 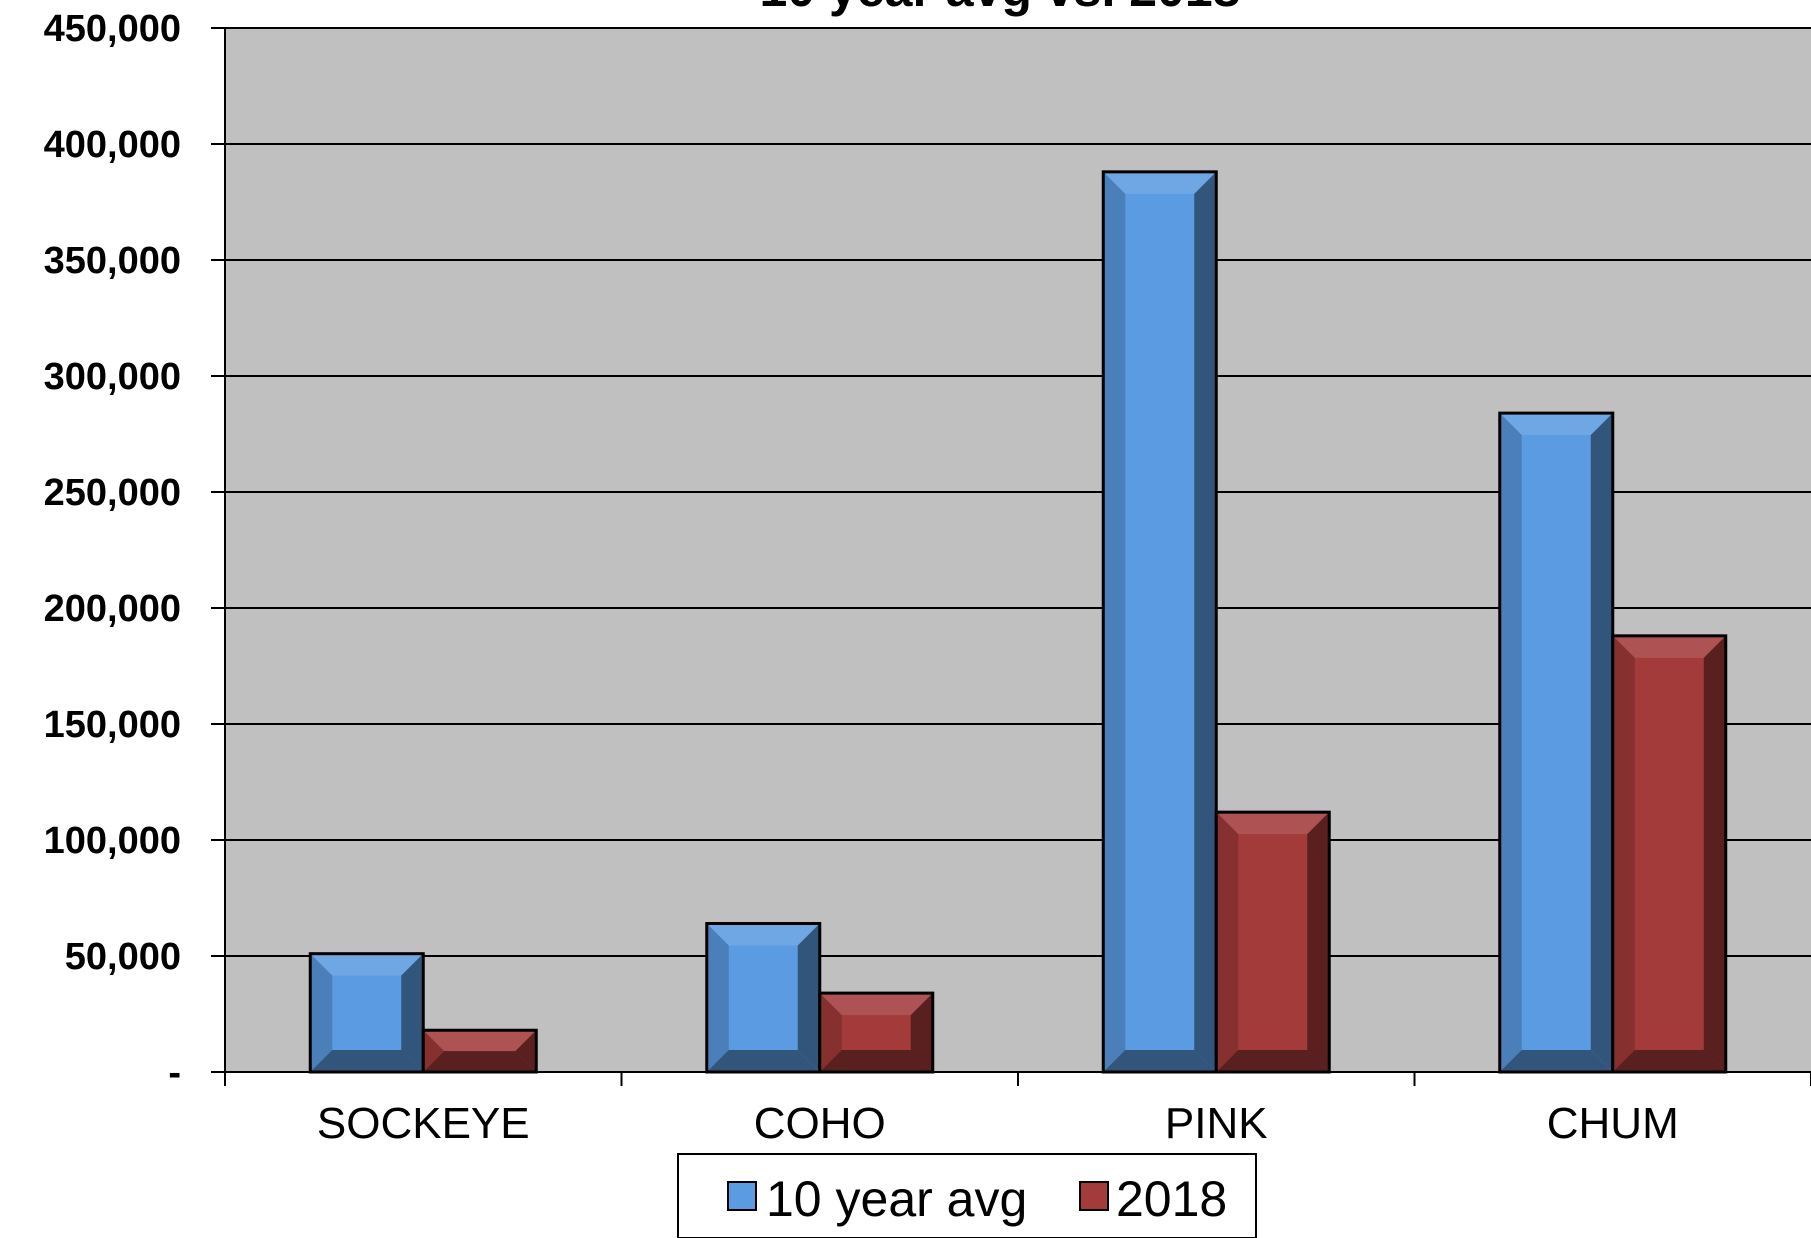 I want to click on y-tick-label: 350,000, so click(x=112, y=261).